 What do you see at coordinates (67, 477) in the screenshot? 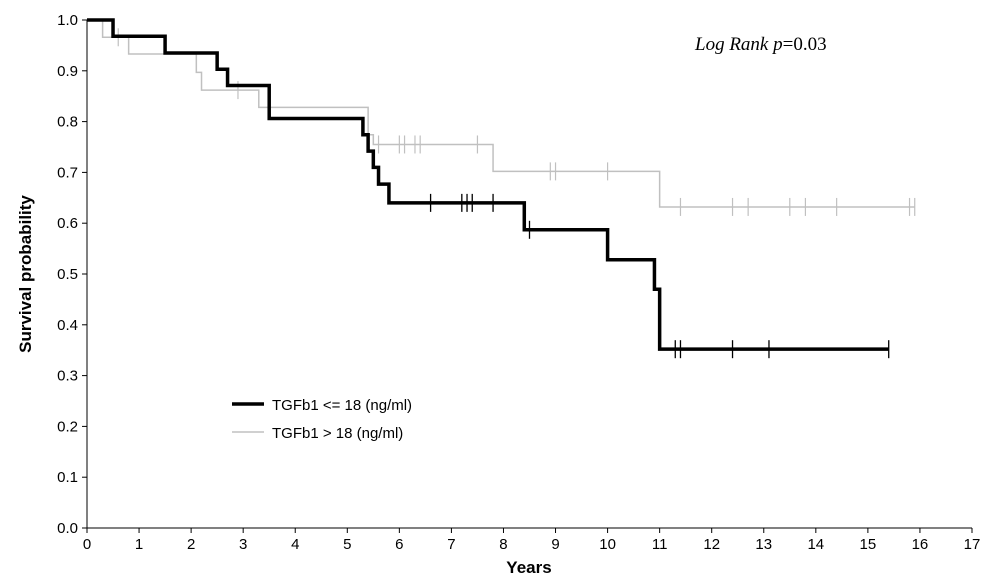
I see `y-tick-label: 0.1` at bounding box center [67, 477].